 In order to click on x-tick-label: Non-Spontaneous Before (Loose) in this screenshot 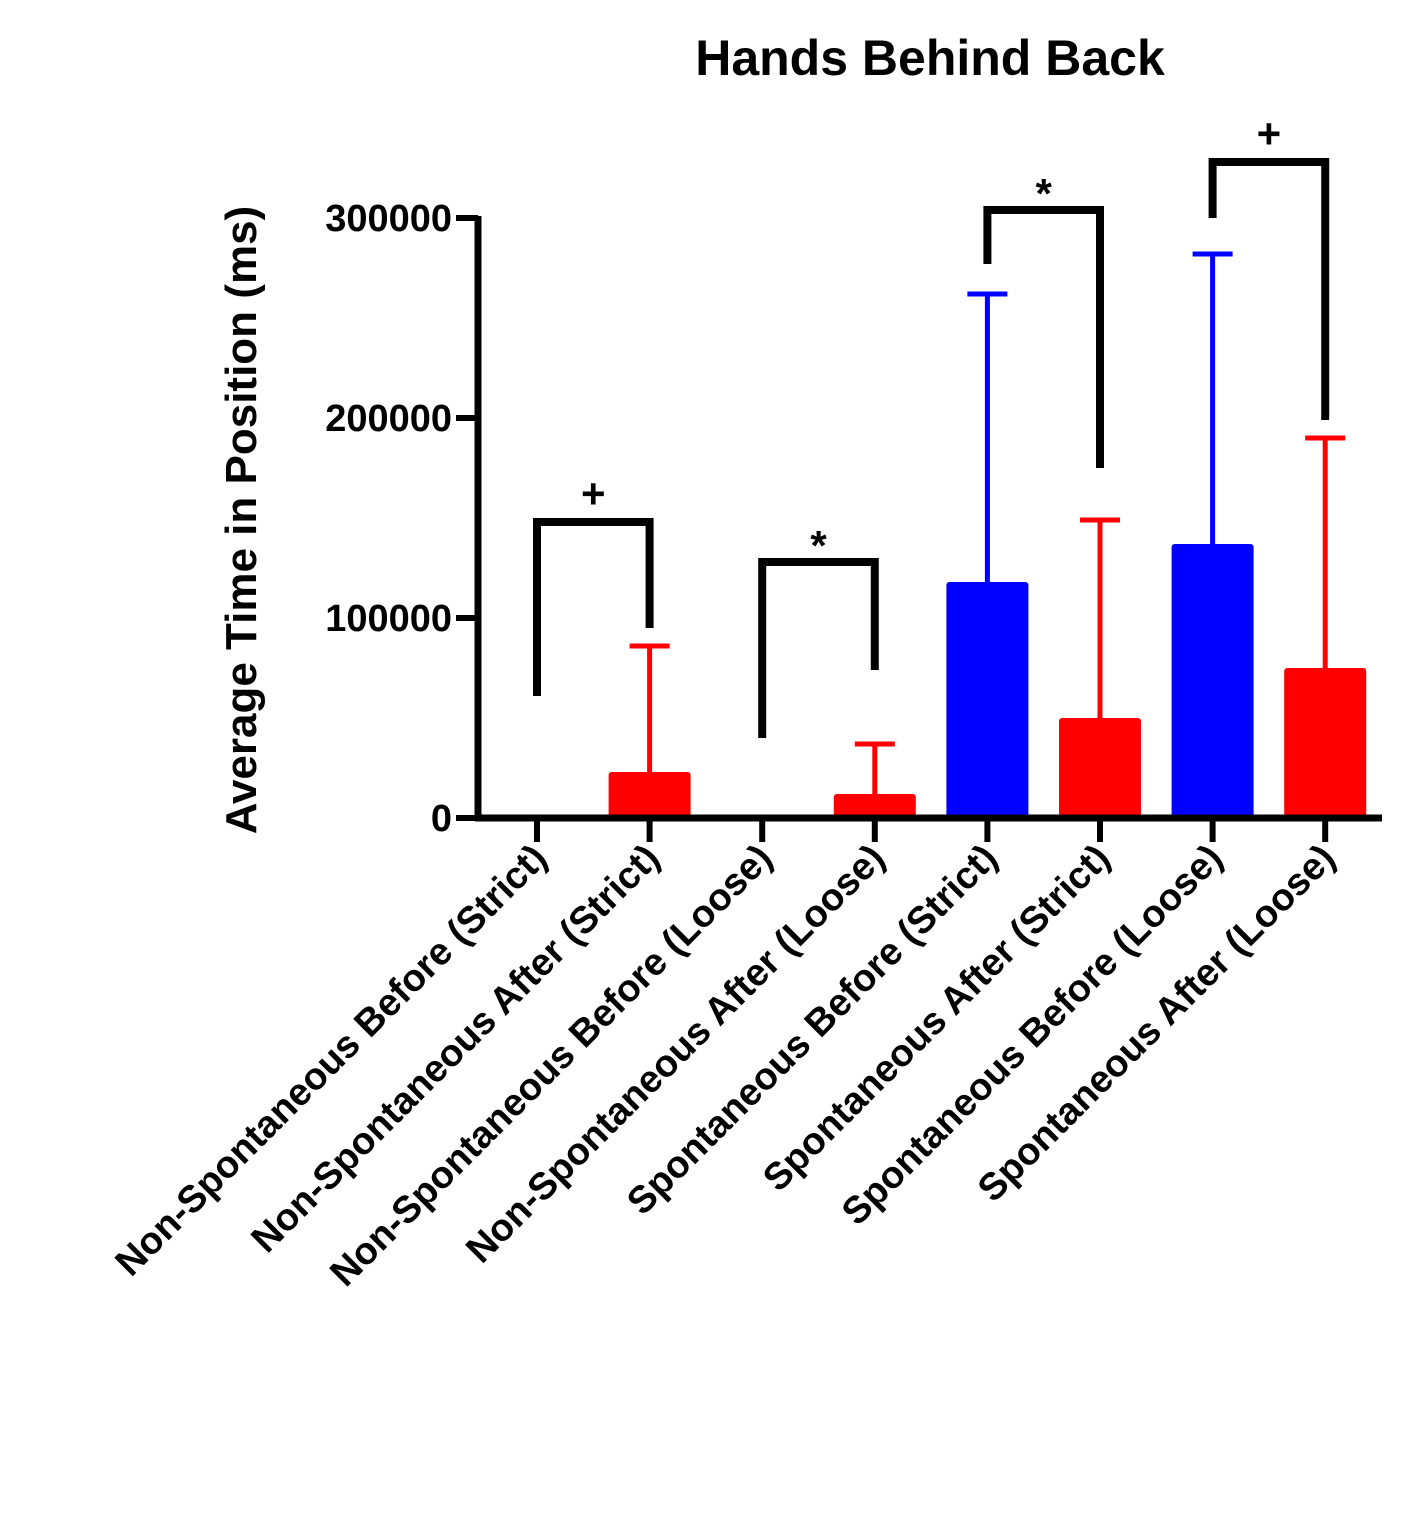, I will do `click(551, 1066)`.